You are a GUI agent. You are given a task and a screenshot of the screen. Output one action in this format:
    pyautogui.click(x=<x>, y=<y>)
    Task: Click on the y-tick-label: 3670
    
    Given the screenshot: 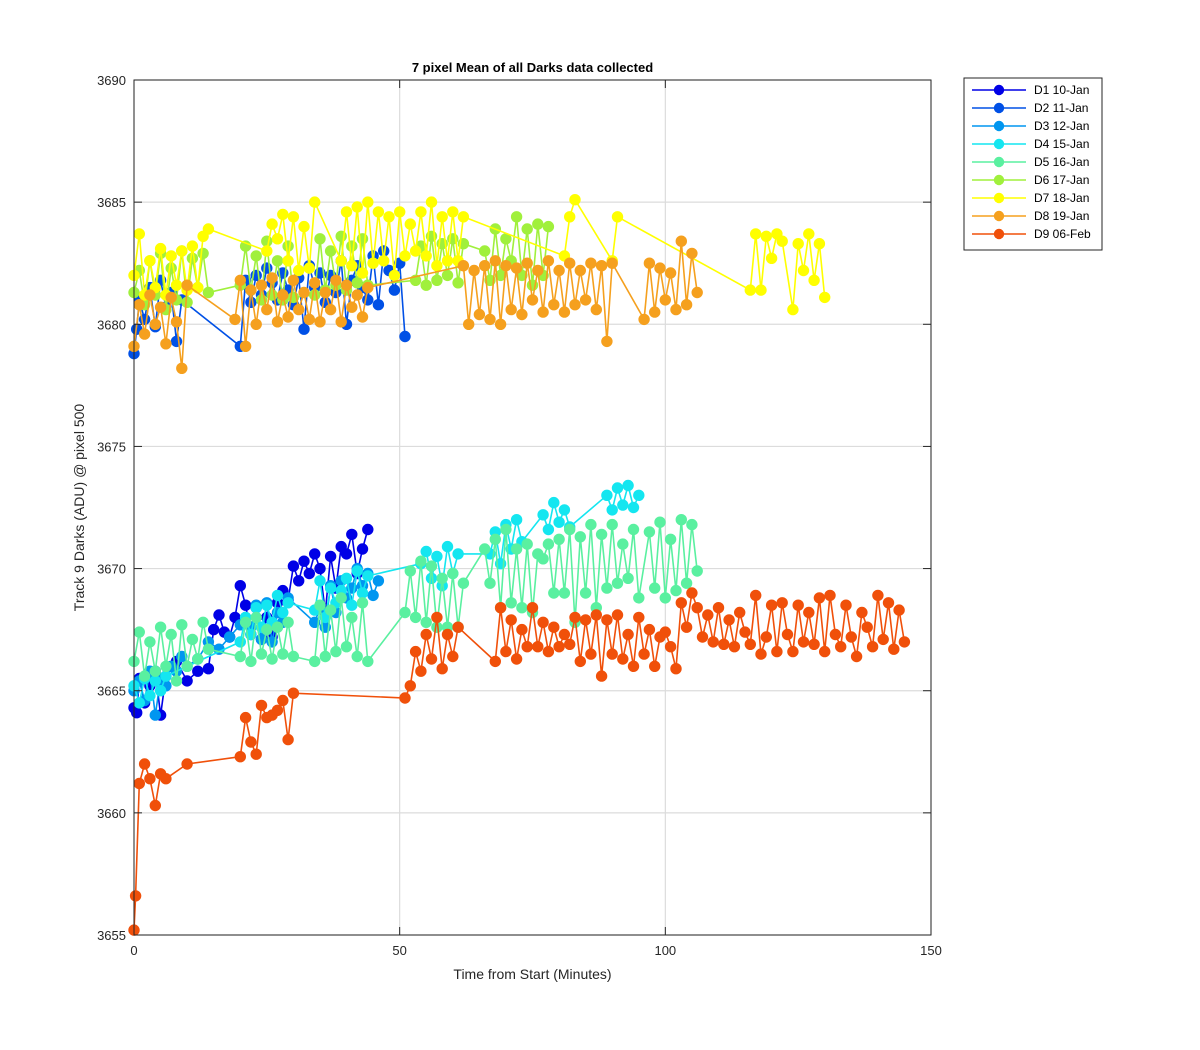 What is the action you would take?
    pyautogui.click(x=111, y=569)
    